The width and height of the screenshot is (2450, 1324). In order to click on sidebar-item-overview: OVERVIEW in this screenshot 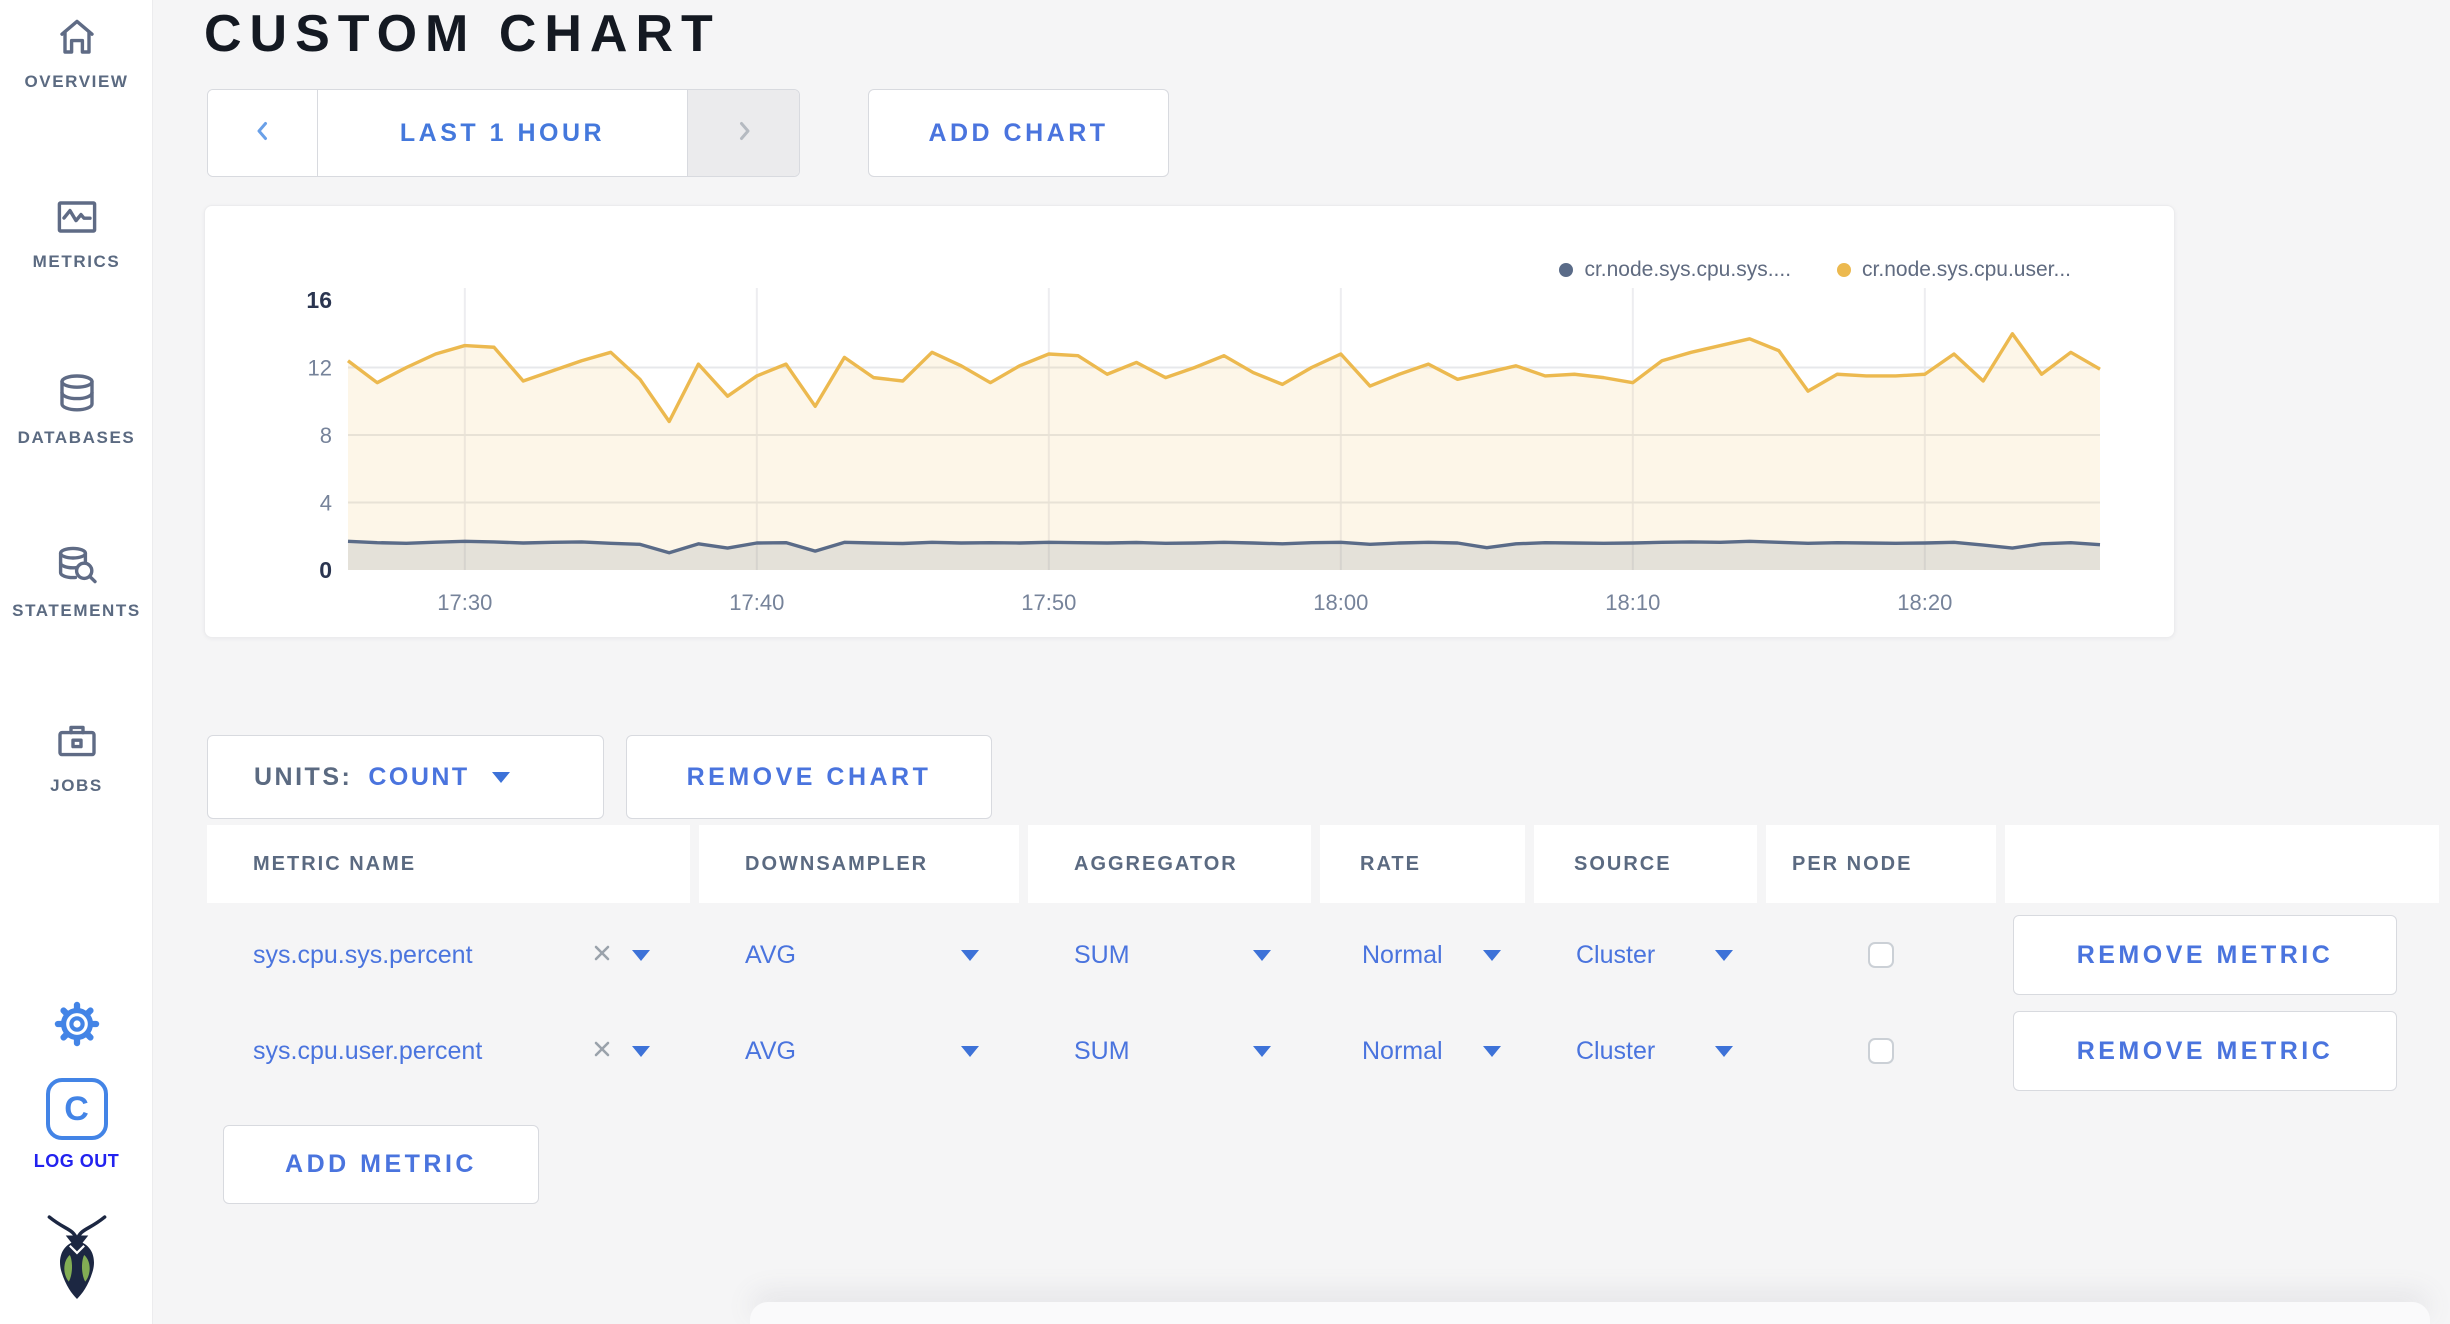, I will do `click(76, 52)`.